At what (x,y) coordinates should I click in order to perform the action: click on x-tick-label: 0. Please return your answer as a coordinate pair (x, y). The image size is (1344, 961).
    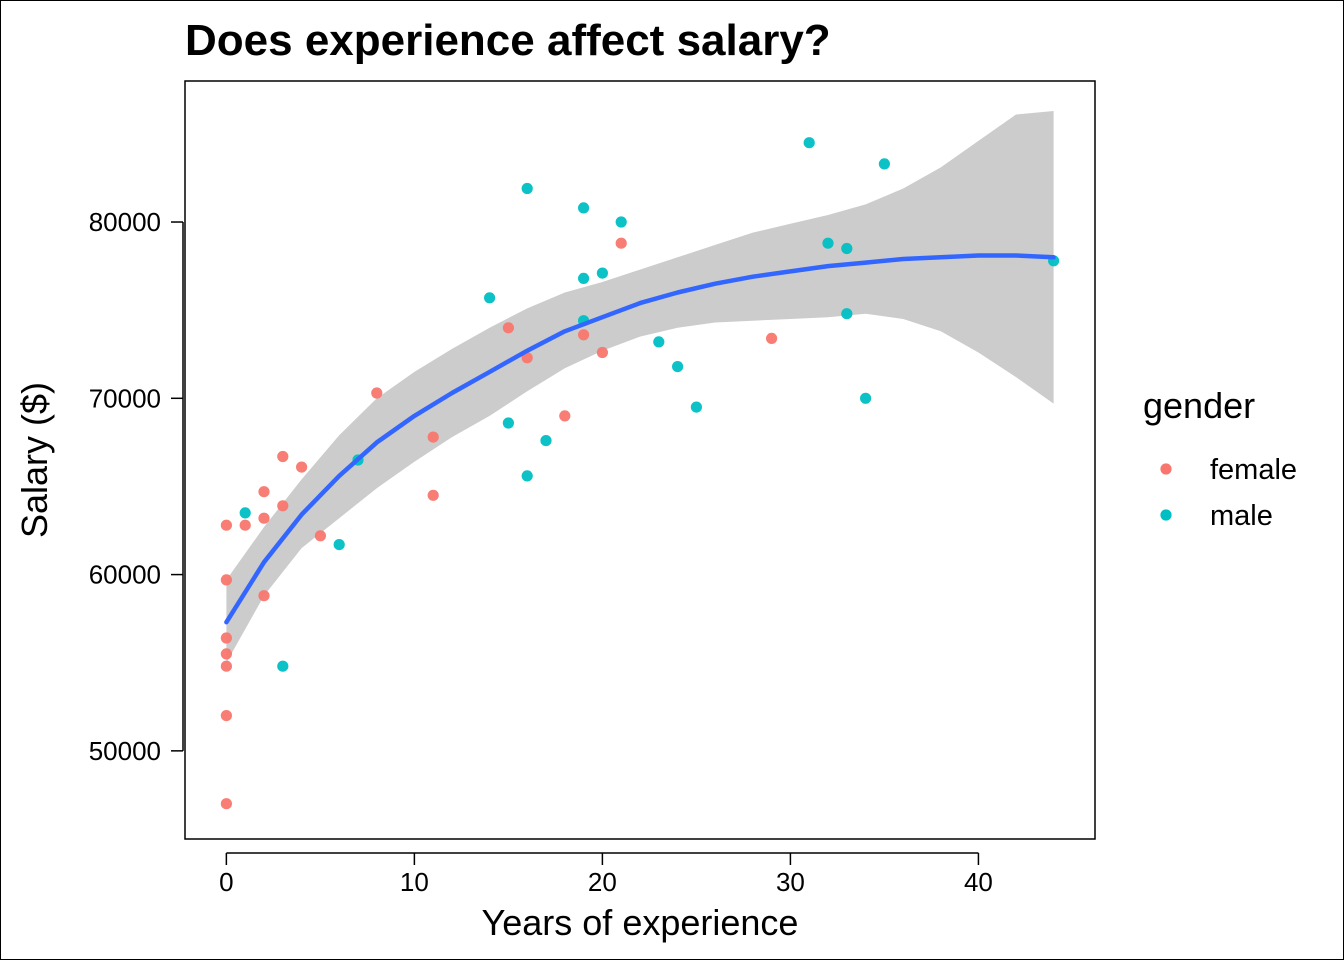
    Looking at the image, I should click on (226, 882).